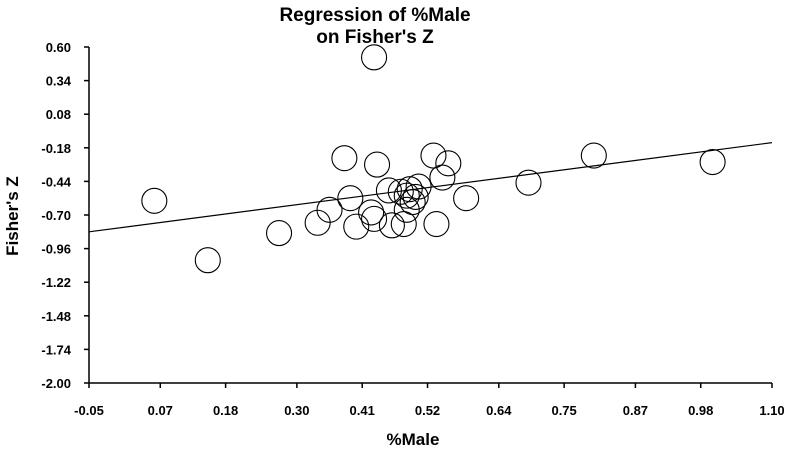 This screenshot has width=796, height=453. Describe the element at coordinates (225, 410) in the screenshot. I see `x-tick-label: 0.18` at that location.